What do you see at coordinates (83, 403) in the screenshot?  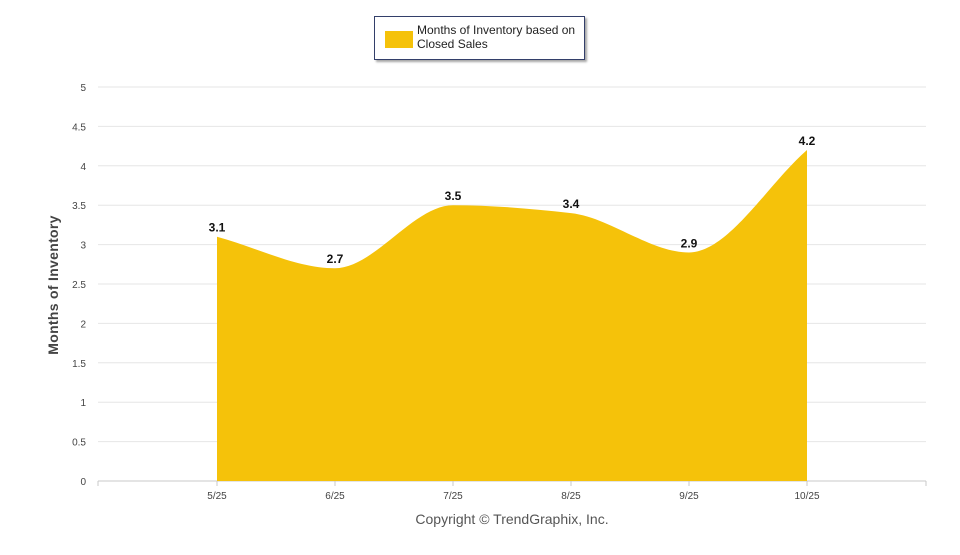 I see `y-tick-label: 1` at bounding box center [83, 403].